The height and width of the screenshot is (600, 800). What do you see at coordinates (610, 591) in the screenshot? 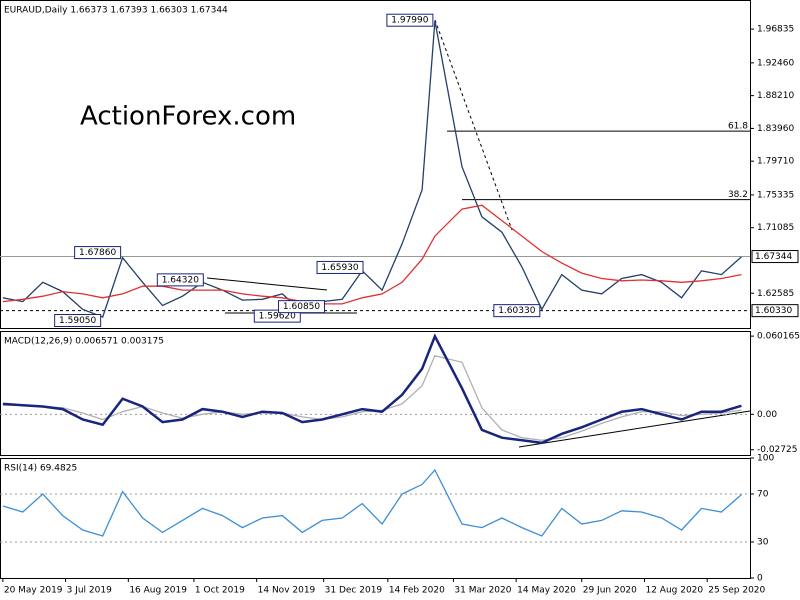
I see `x-tick-label: 29 Jun 2020` at bounding box center [610, 591].